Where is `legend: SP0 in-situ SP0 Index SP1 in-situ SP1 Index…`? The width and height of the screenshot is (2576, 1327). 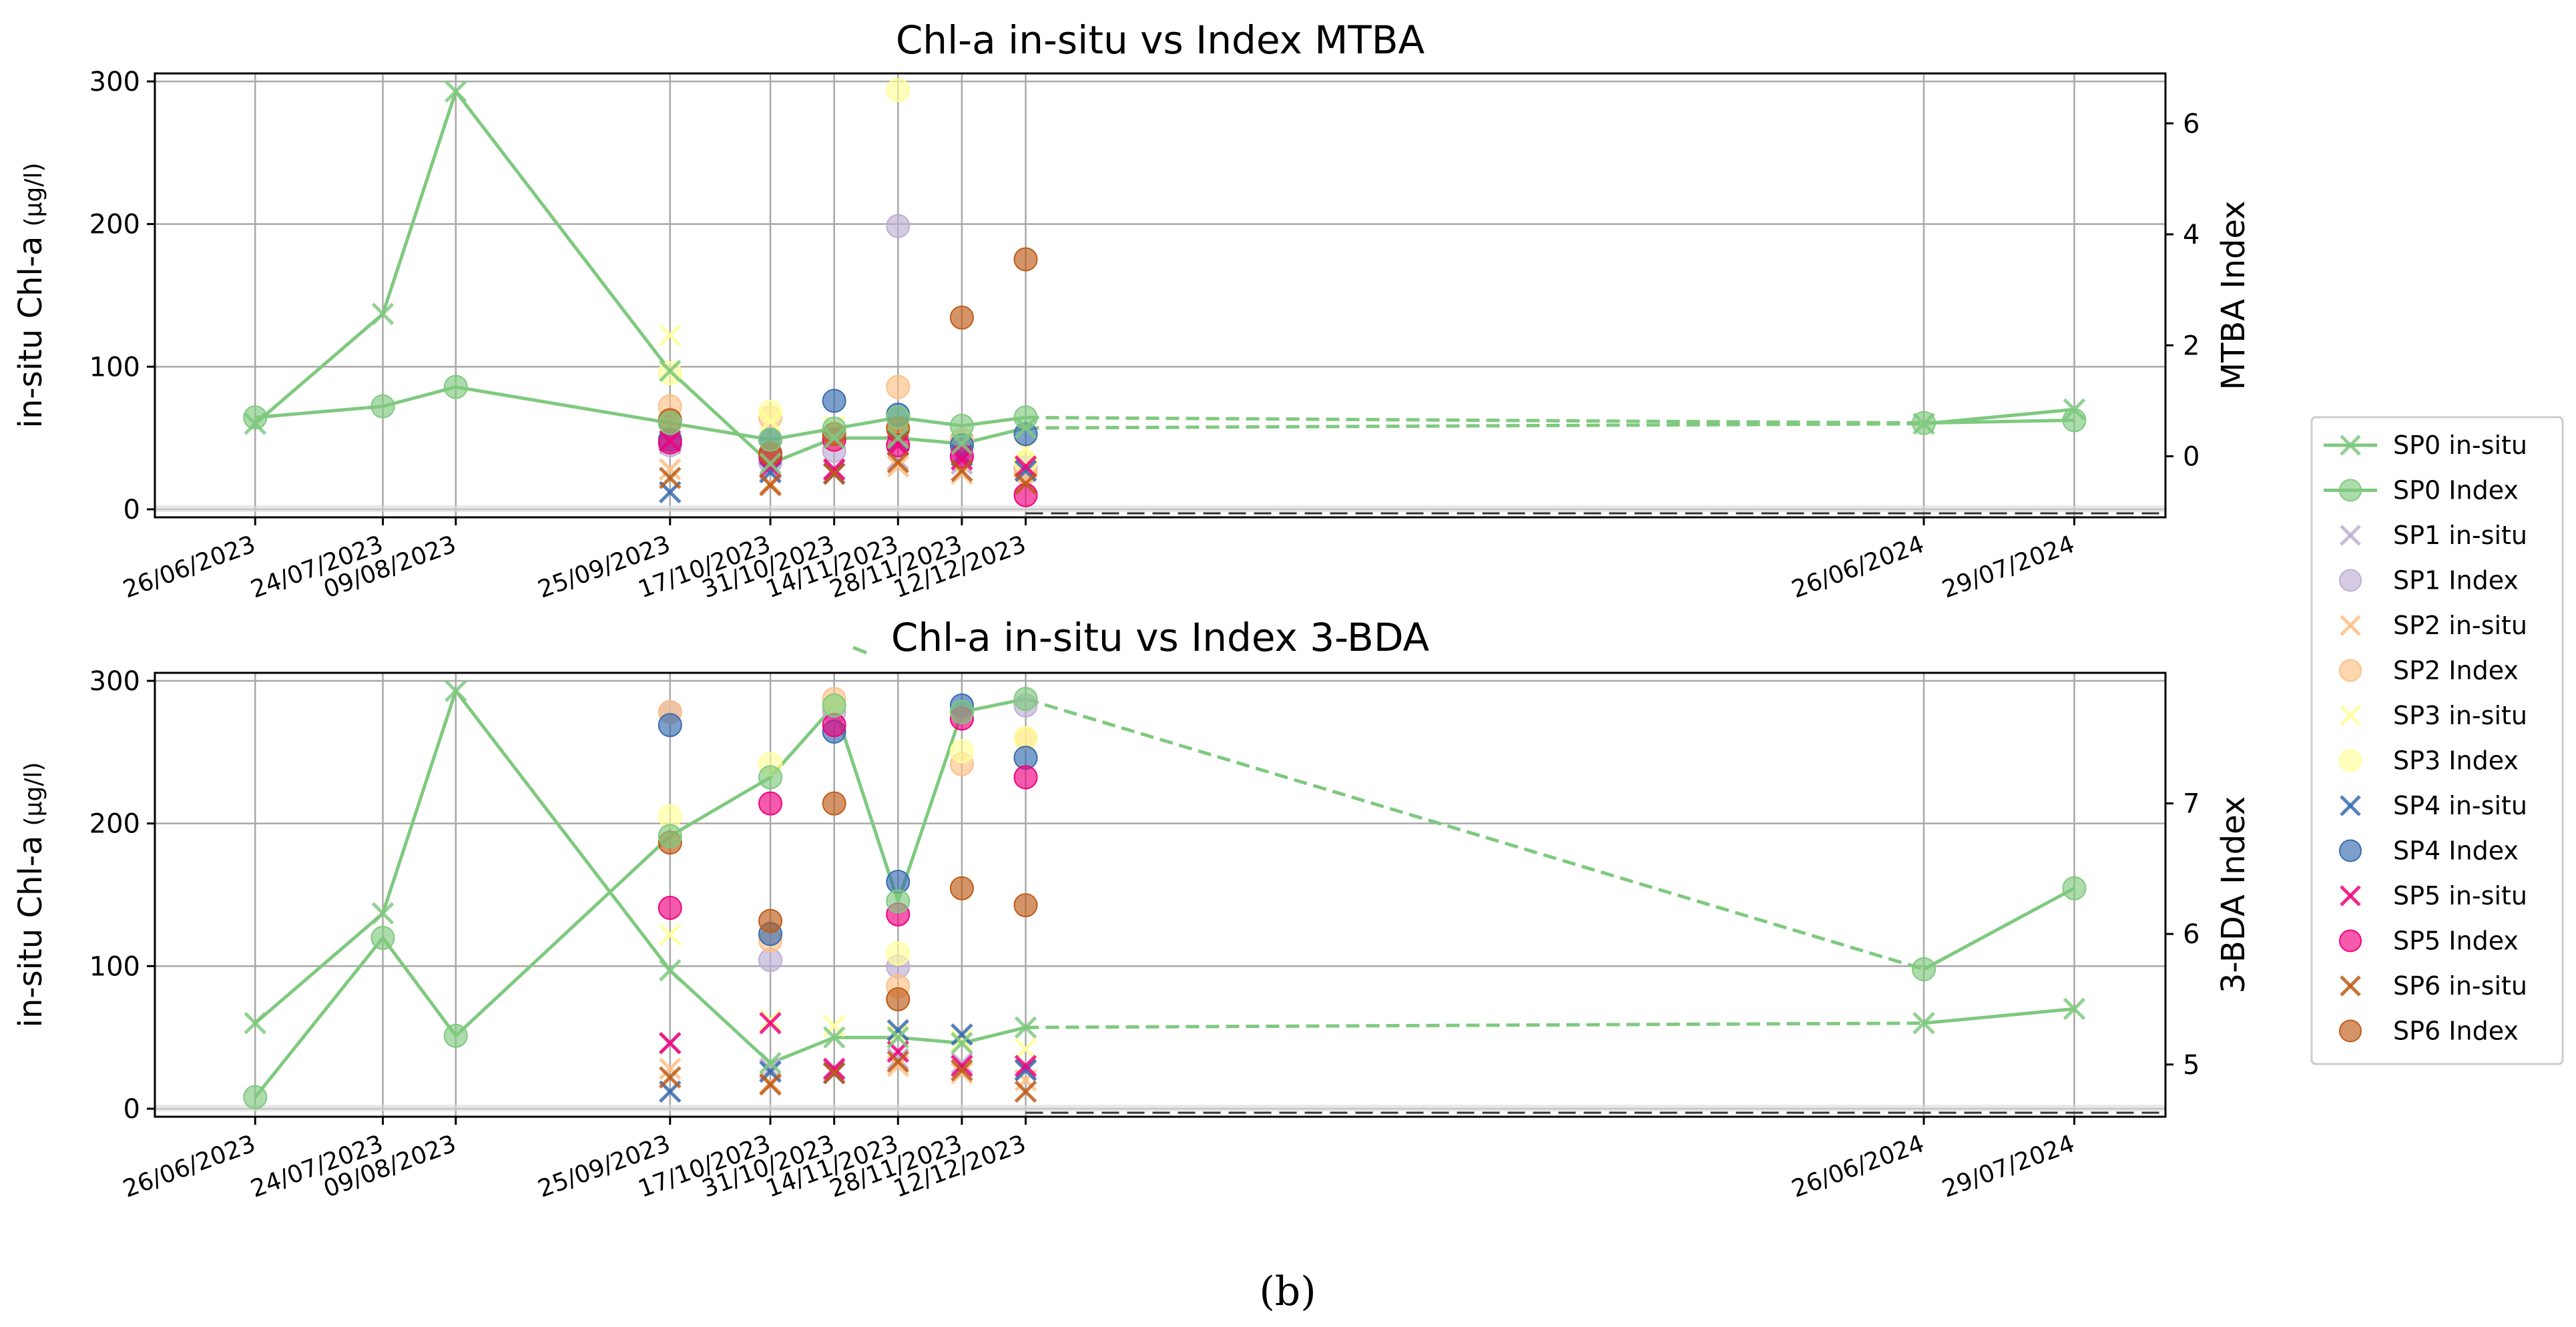
legend: SP0 in-situ SP0 Index SP1 in-situ SP1 Index… is located at coordinates (2437, 740).